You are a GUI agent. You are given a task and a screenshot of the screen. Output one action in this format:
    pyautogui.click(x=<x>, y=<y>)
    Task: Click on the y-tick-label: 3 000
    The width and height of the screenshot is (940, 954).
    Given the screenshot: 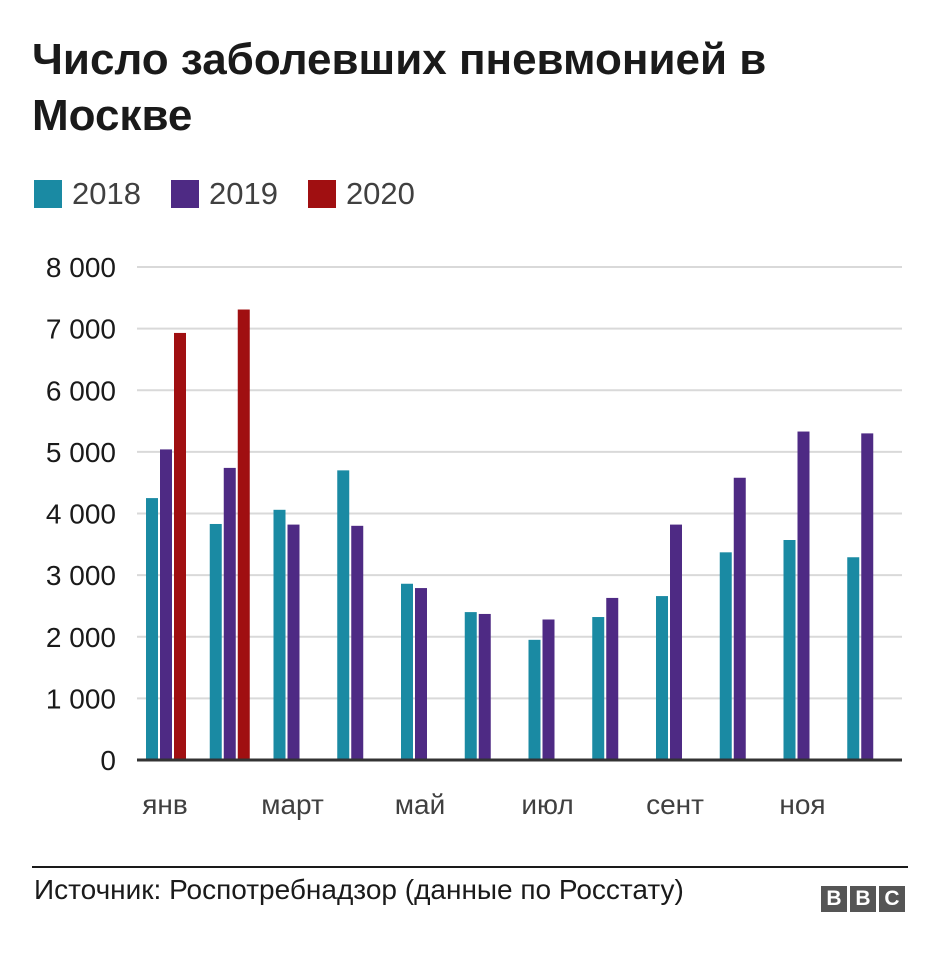 What is the action you would take?
    pyautogui.click(x=81, y=575)
    